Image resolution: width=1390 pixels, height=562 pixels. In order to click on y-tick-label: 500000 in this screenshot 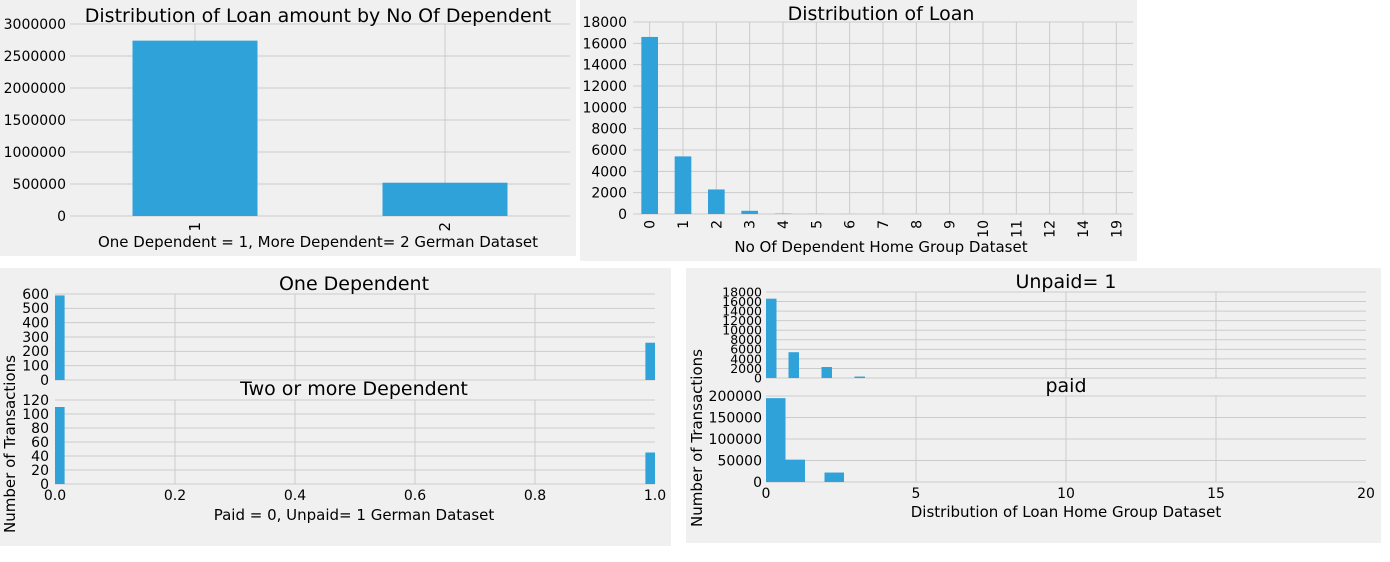, I will do `click(39, 185)`.